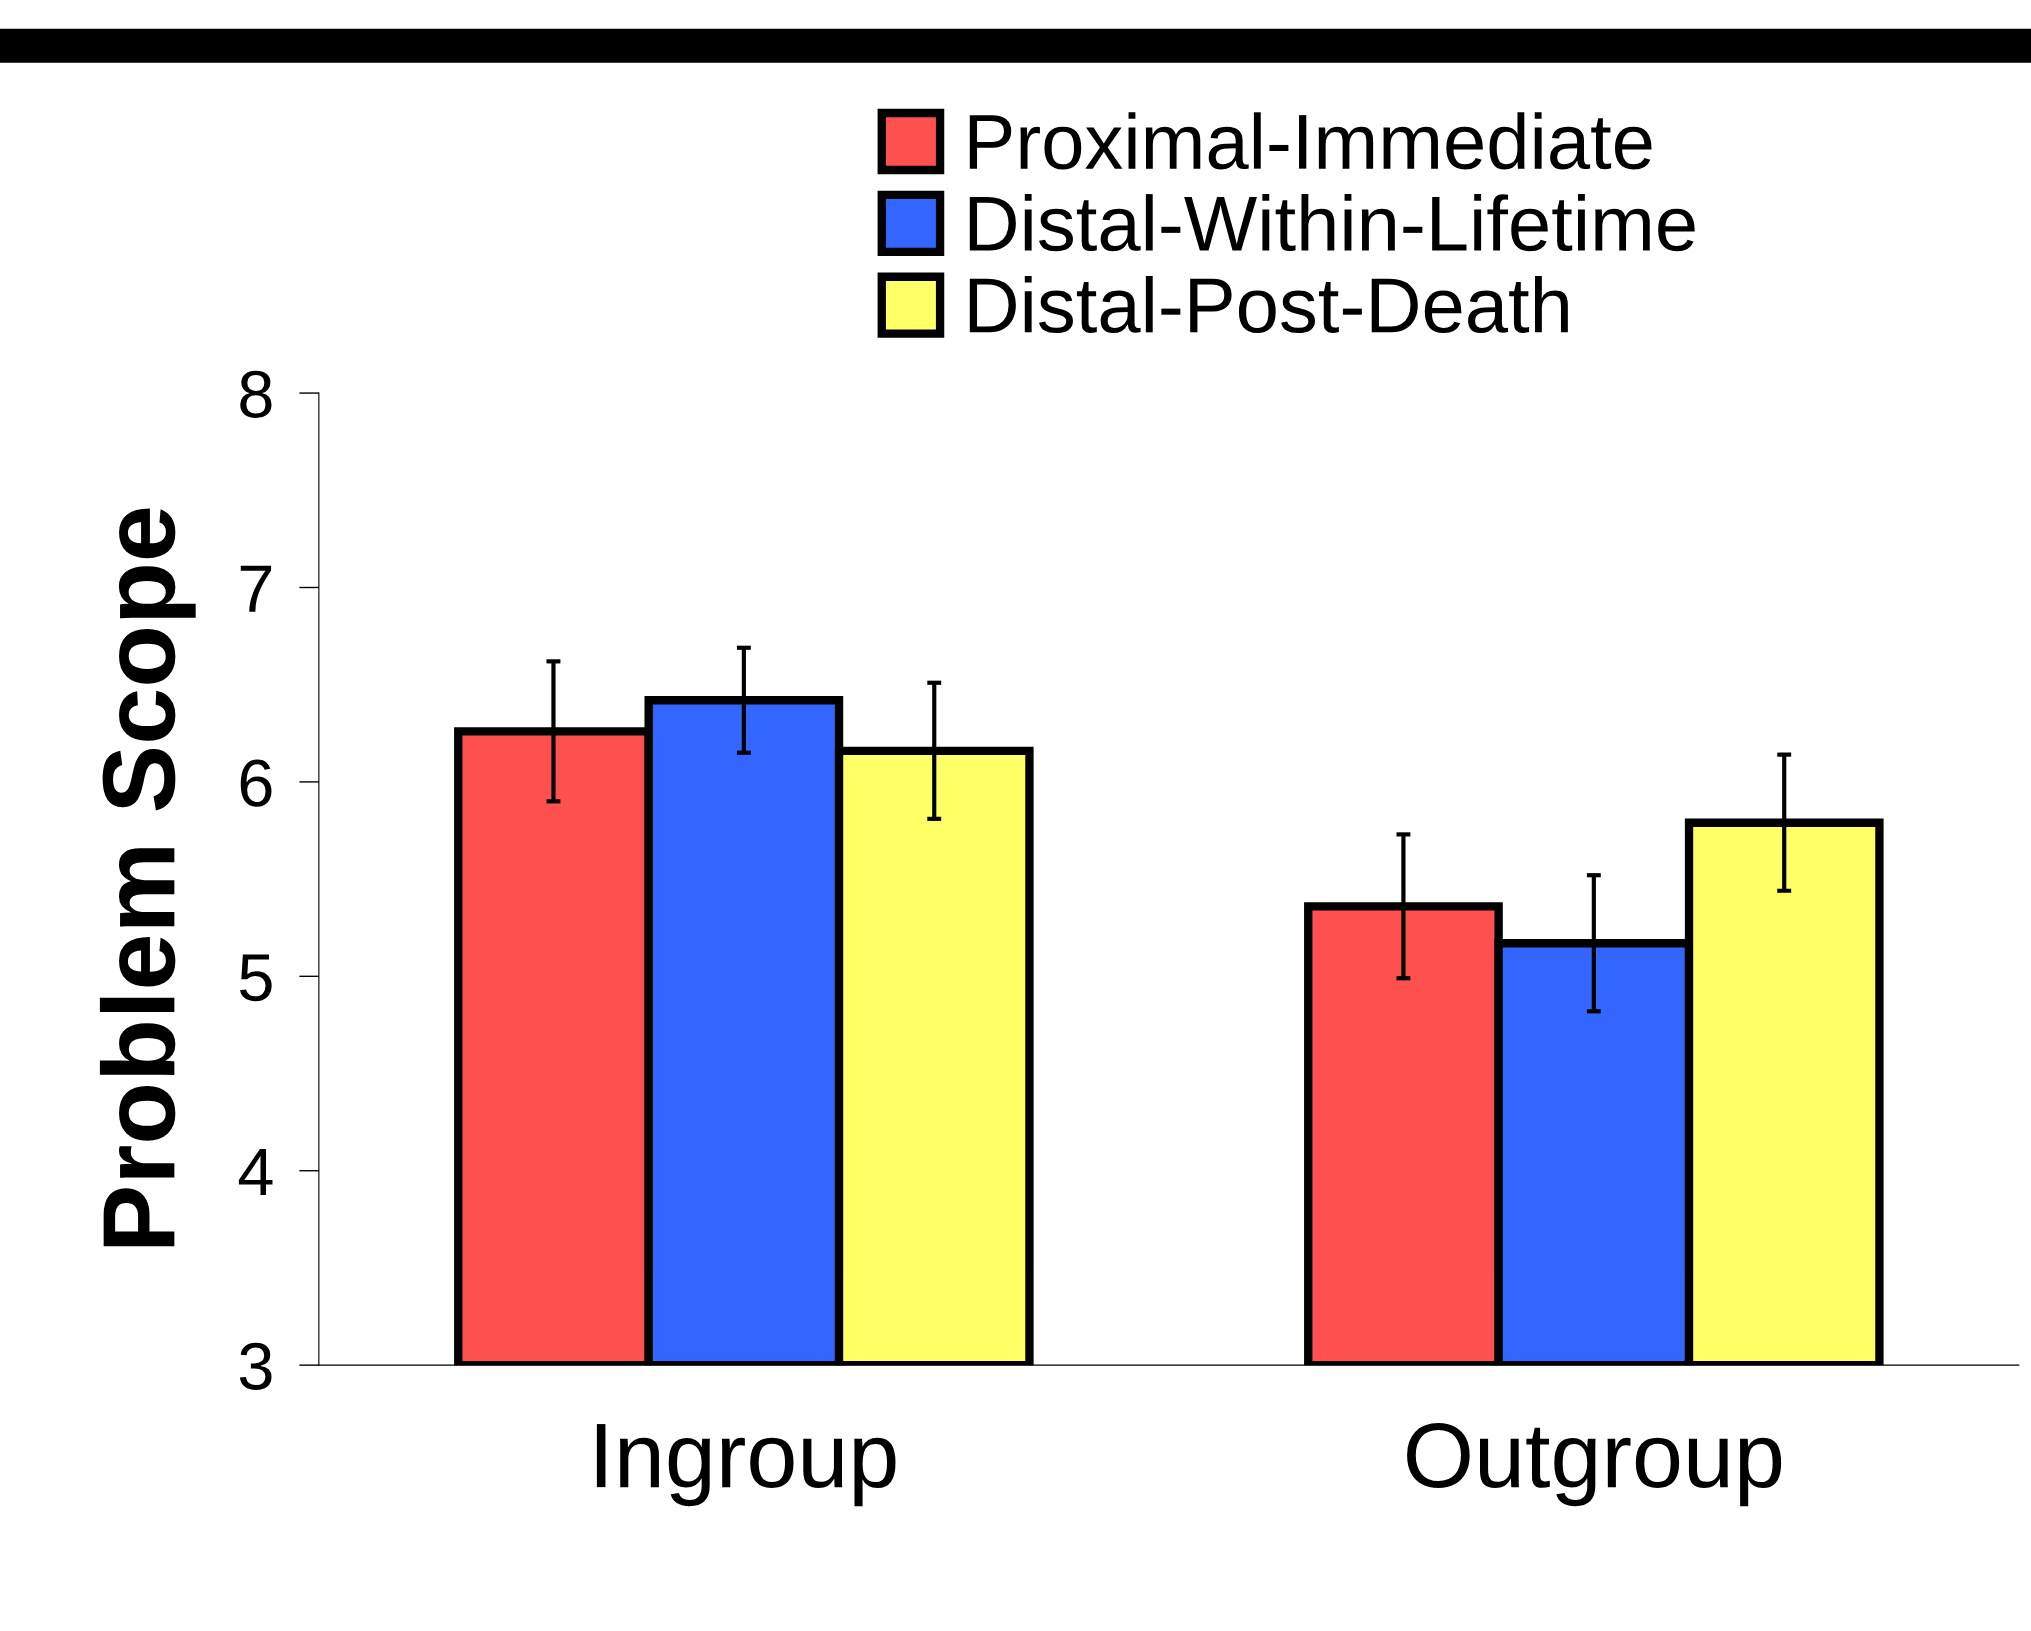 Image resolution: width=2031 pixels, height=1631 pixels. What do you see at coordinates (1594, 1465) in the screenshot?
I see `x-tick-label: Outgroup` at bounding box center [1594, 1465].